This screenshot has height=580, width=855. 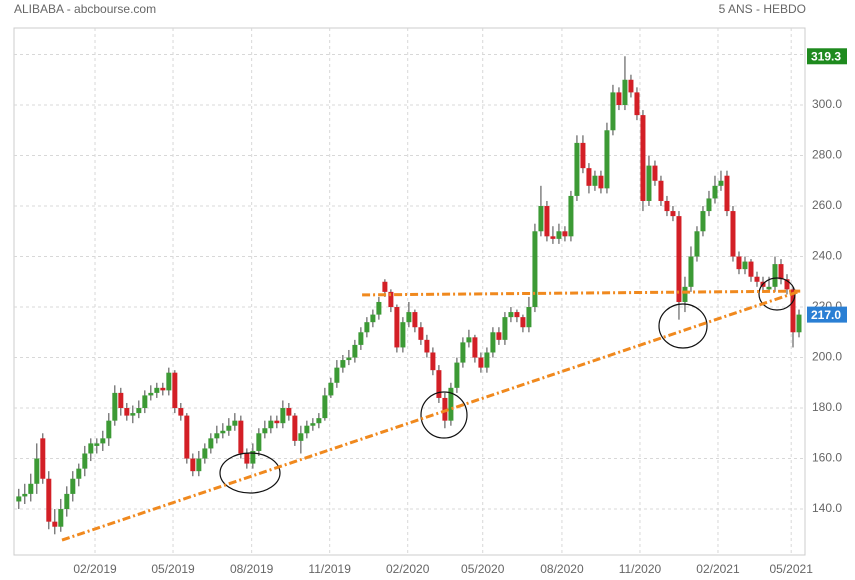 What do you see at coordinates (562, 569) in the screenshot?
I see `x-tick-label: 08/2020` at bounding box center [562, 569].